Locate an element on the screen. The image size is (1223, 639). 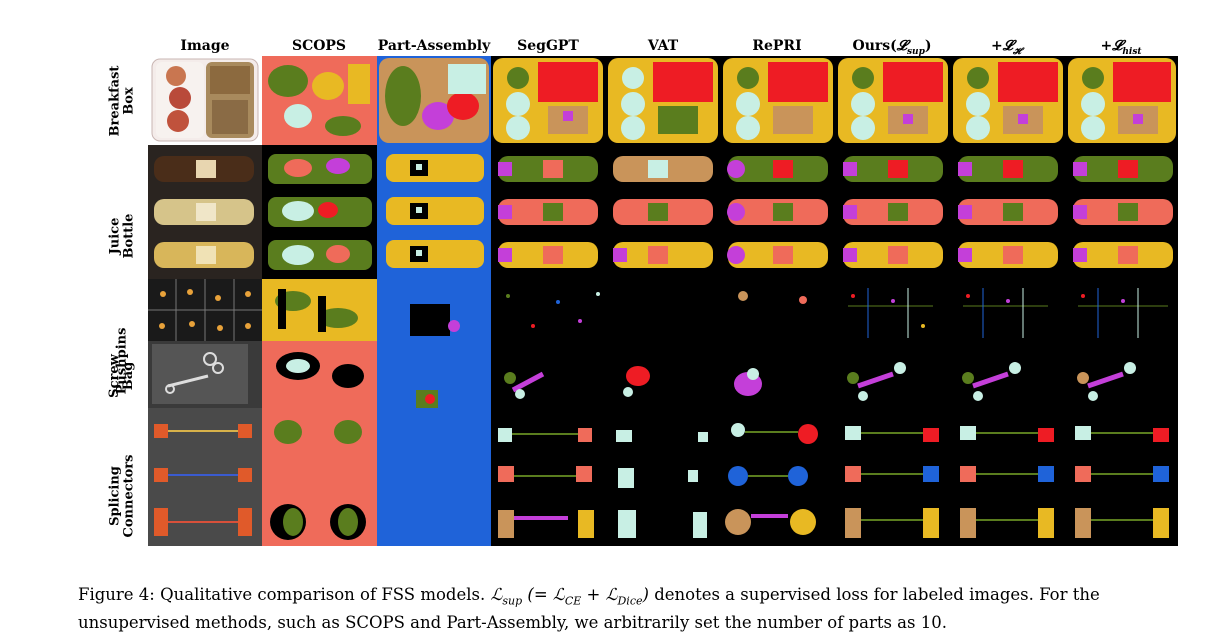
col-header-vat: VAT is located at coordinates (663, 46).